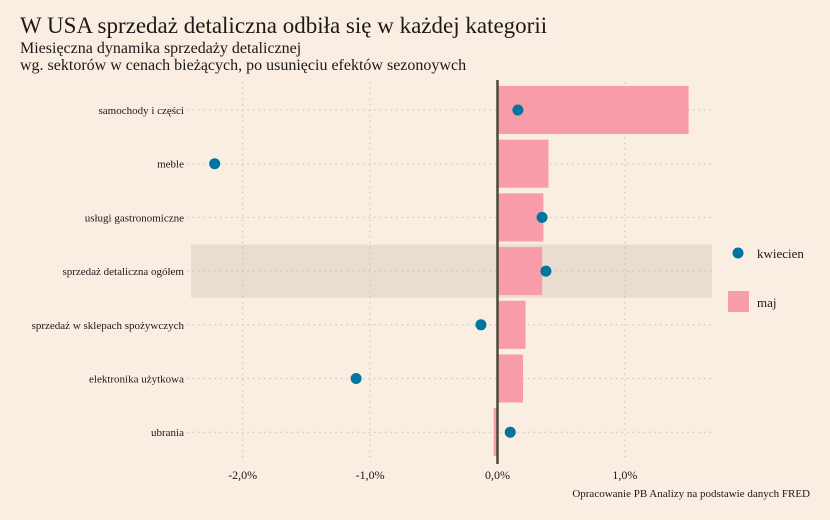  What do you see at coordinates (123, 272) in the screenshot?
I see `category-label: sprzedaż detaliczna ogółem` at bounding box center [123, 272].